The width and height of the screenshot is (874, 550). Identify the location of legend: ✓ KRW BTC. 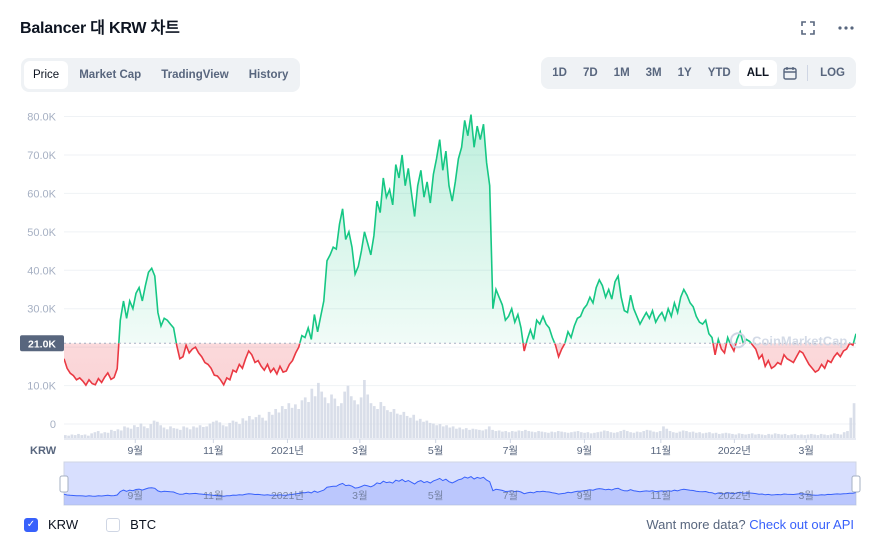
(90, 524).